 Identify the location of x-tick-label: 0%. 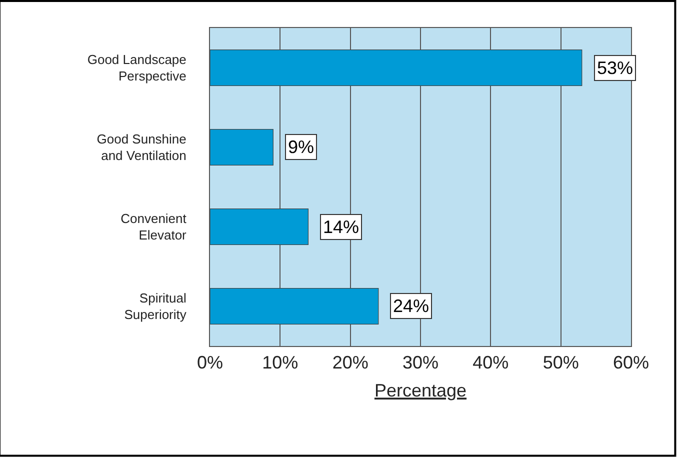
(210, 362).